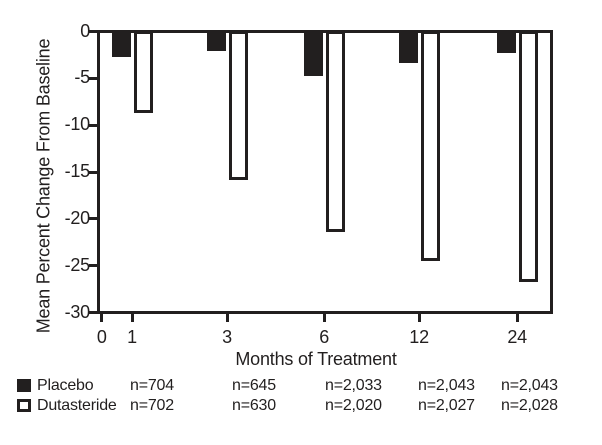 This screenshot has height=445, width=602. Describe the element at coordinates (132, 337) in the screenshot. I see `x-axis-tick-label: 1` at that location.